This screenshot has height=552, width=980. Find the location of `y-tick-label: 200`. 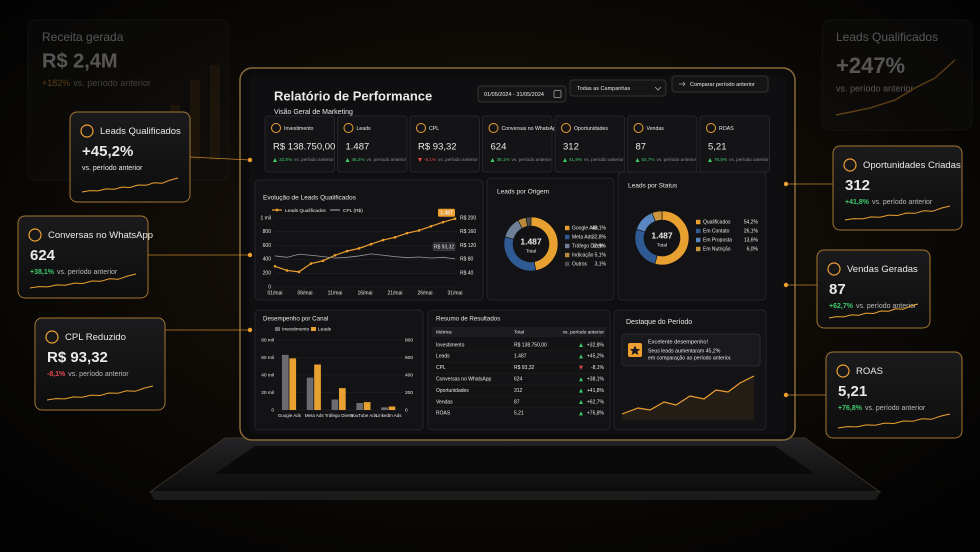

y-tick-label: 200 is located at coordinates (267, 274).